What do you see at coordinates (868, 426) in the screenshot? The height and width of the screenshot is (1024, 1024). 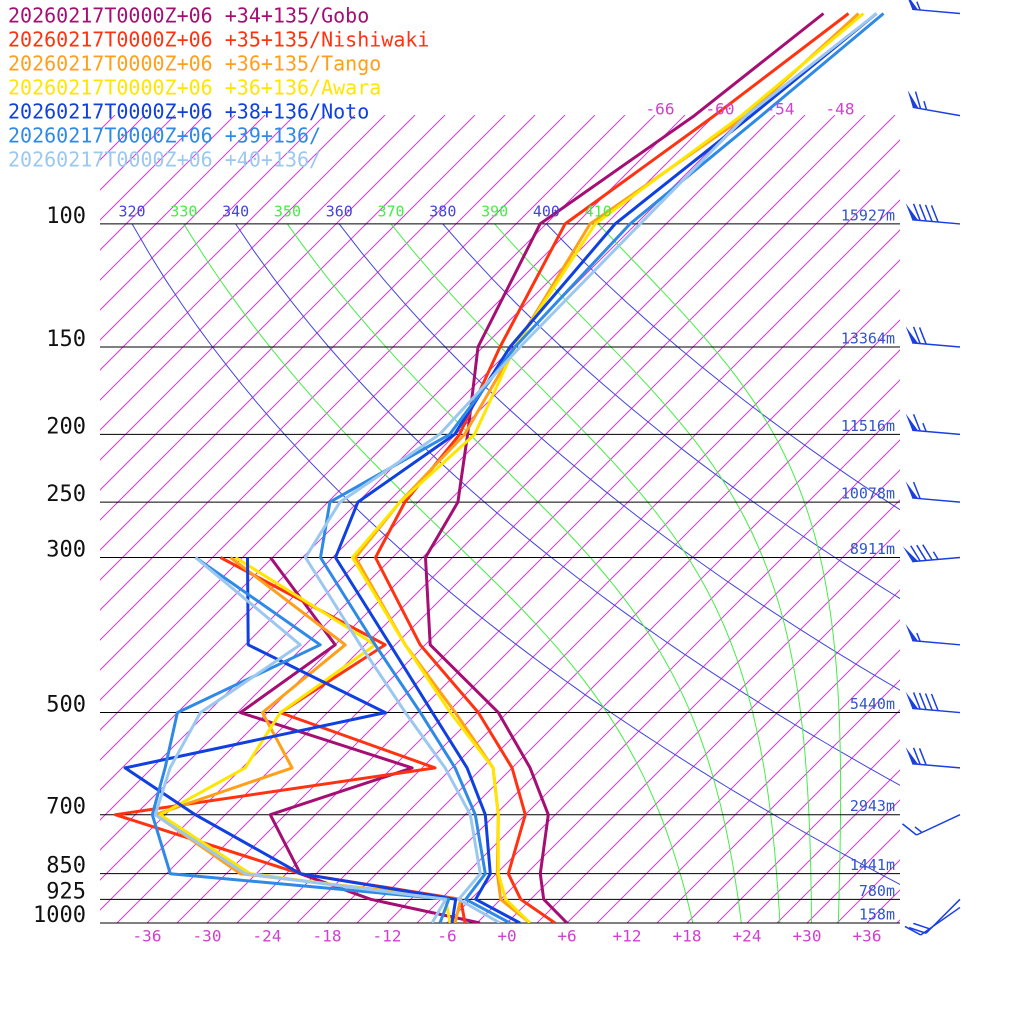 I see `height-label: 11516m` at bounding box center [868, 426].